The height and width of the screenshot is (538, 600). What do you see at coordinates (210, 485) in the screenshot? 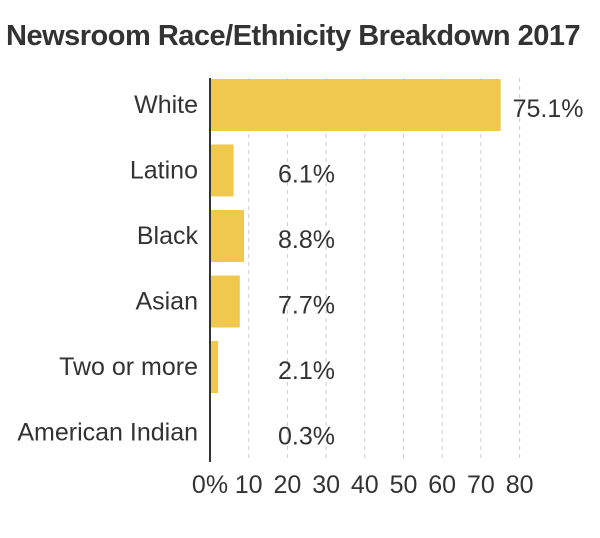
I see `x-tick-label: 0%` at bounding box center [210, 485].